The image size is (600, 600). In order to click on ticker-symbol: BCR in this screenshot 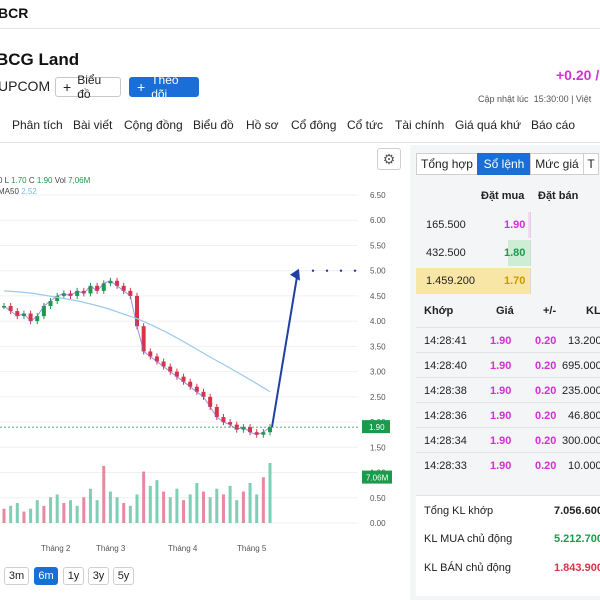, I will do `click(14, 13)`.